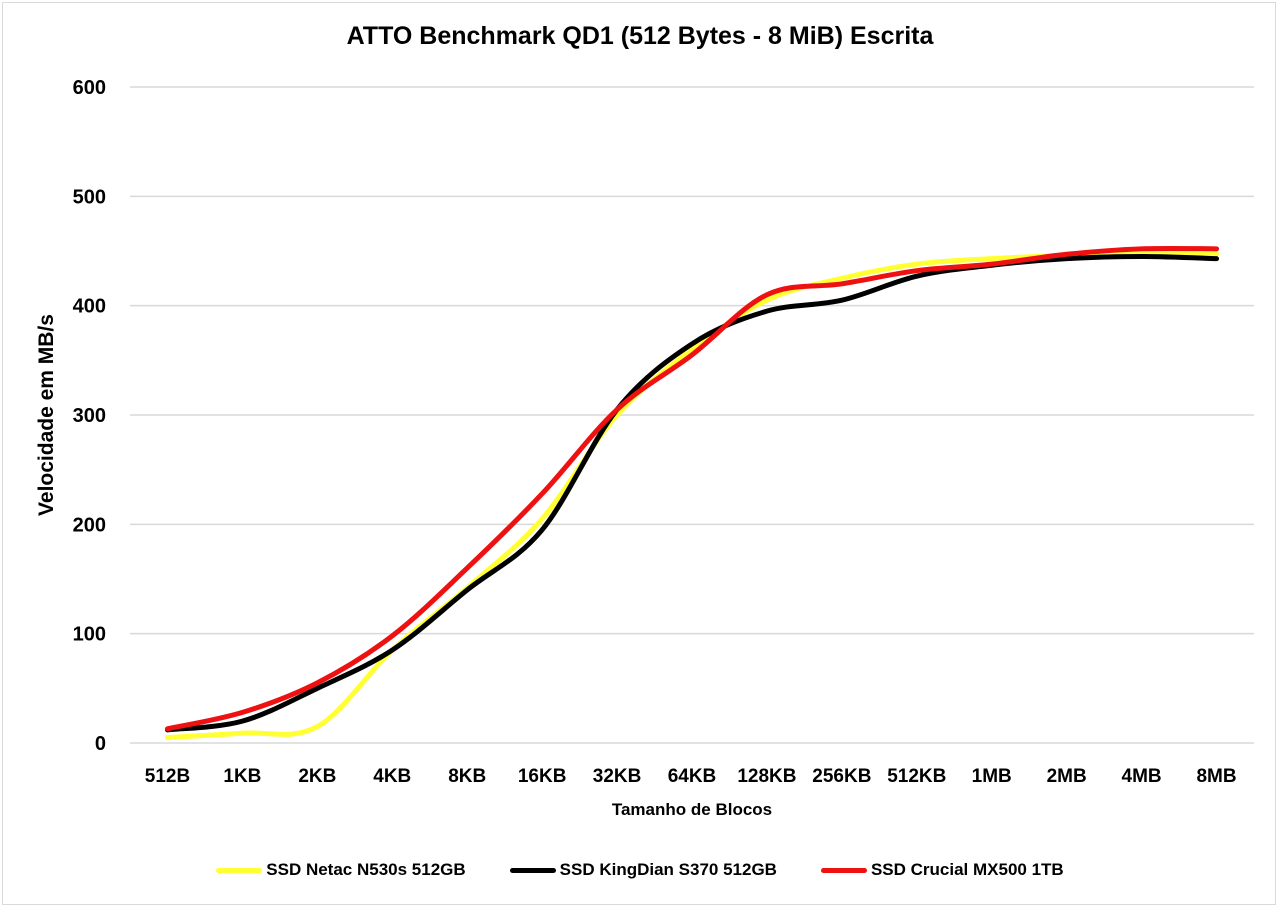  What do you see at coordinates (532, 870) in the screenshot?
I see `legend-swatch-kingdian` at bounding box center [532, 870].